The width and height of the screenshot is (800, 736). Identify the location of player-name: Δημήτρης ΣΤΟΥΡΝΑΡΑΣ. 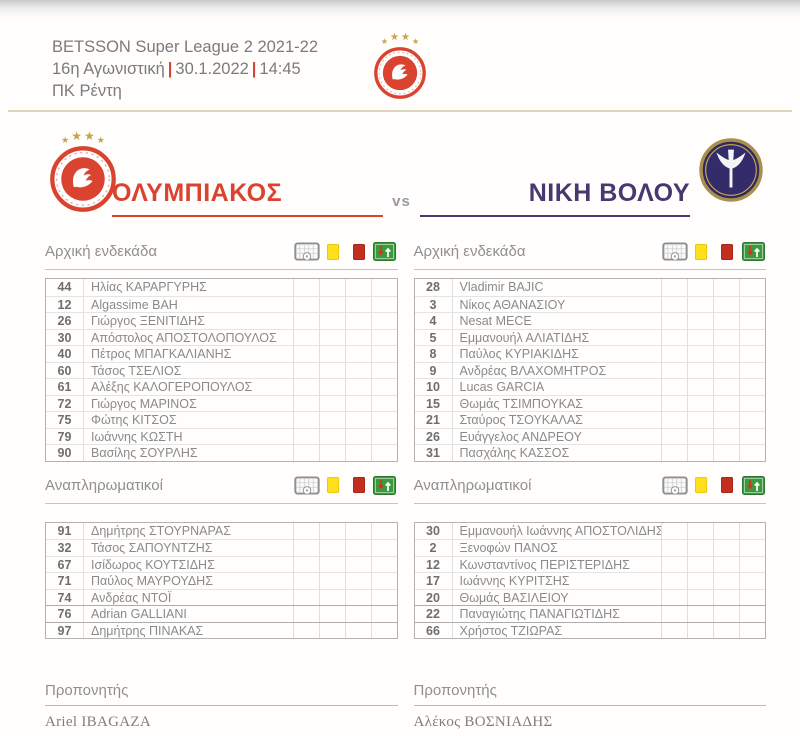
(161, 530).